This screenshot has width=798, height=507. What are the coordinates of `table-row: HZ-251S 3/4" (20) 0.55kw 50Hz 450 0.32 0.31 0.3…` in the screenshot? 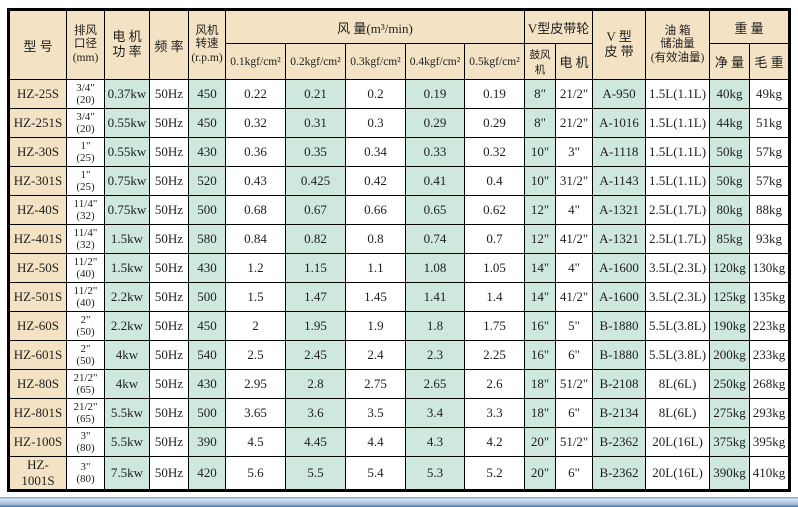 It's located at (399, 123).